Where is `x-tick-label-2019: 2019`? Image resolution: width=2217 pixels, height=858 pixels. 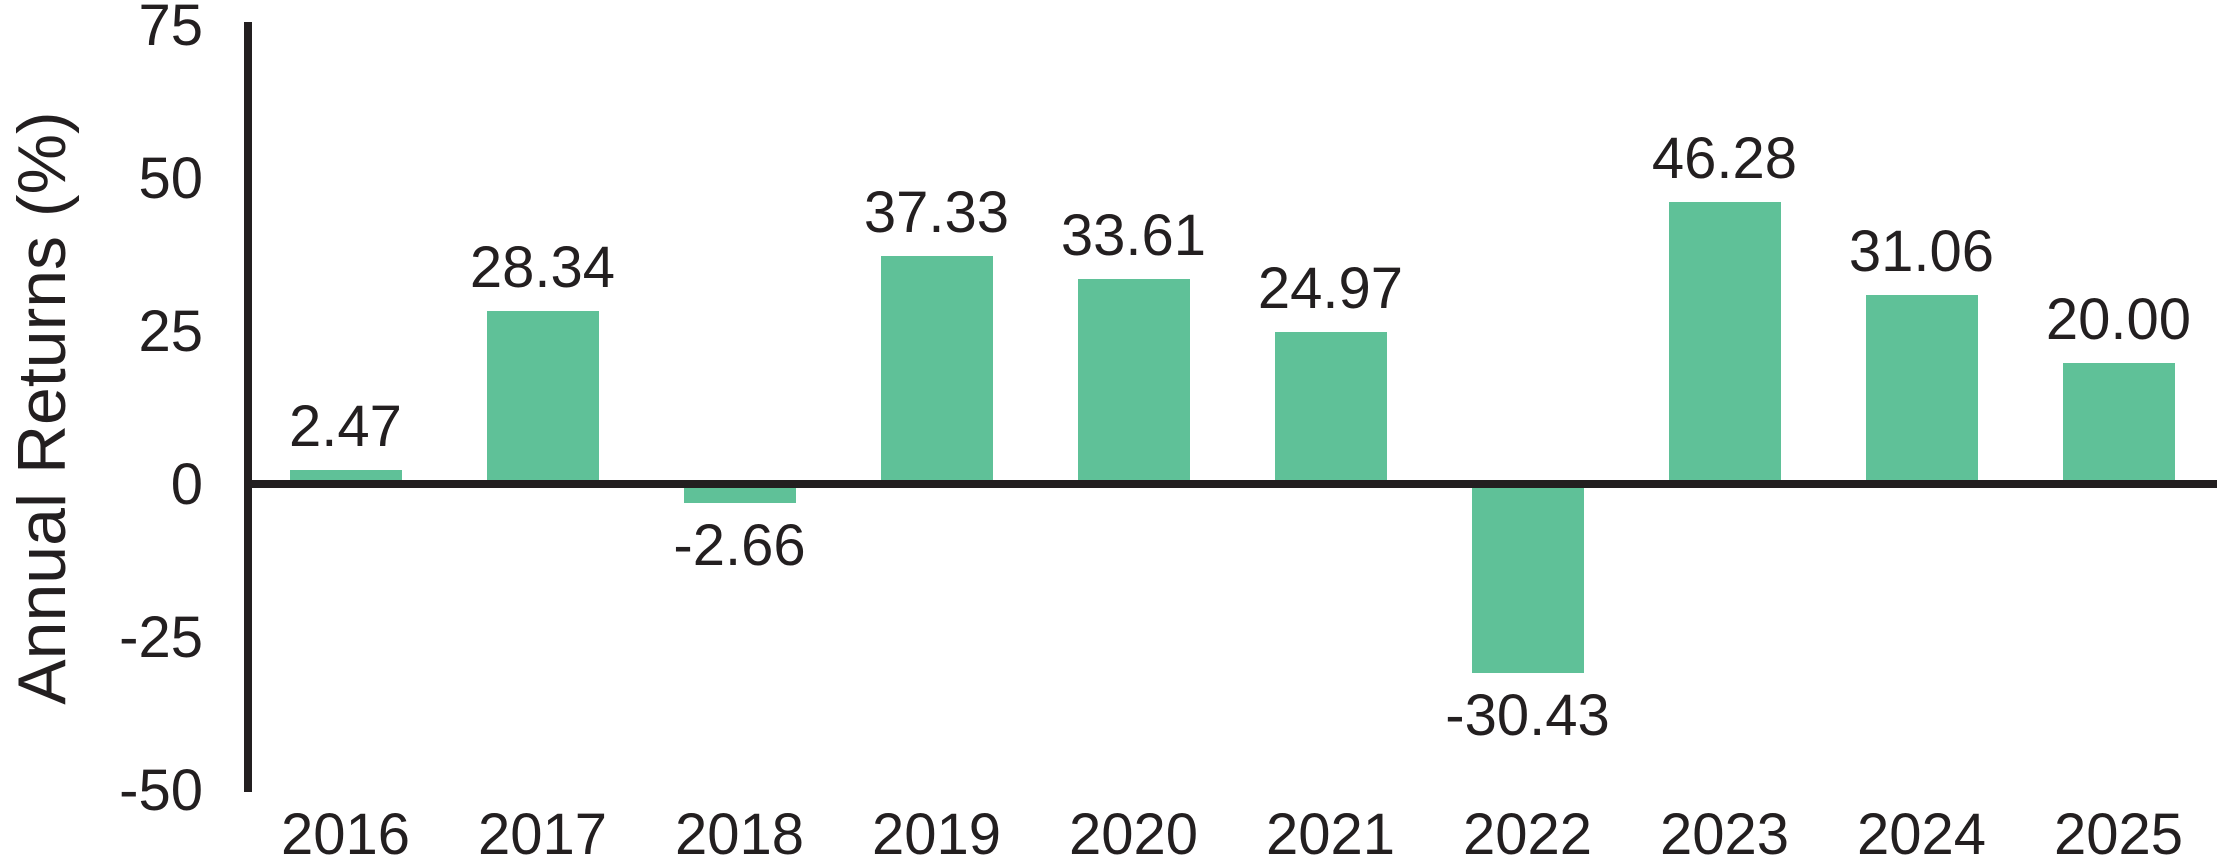 x-tick-label-2019: 2019 is located at coordinates (936, 830).